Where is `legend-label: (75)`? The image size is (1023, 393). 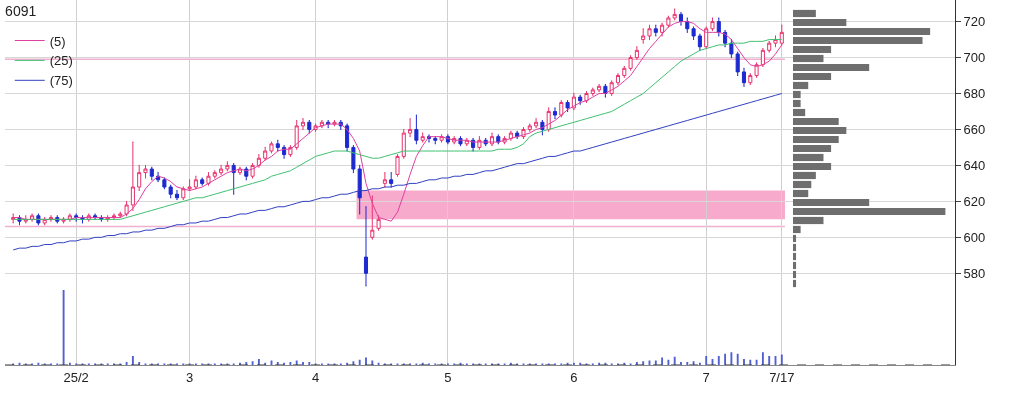 legend-label: (75) is located at coordinates (61, 81).